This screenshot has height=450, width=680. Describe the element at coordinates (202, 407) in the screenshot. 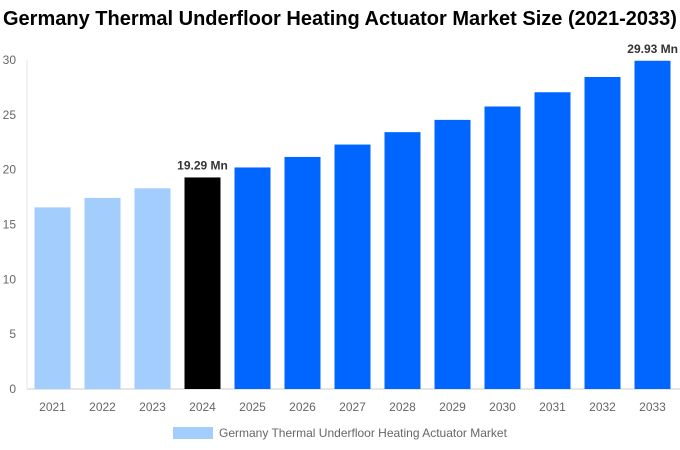

I see `x-tick-label: 2024` at that location.